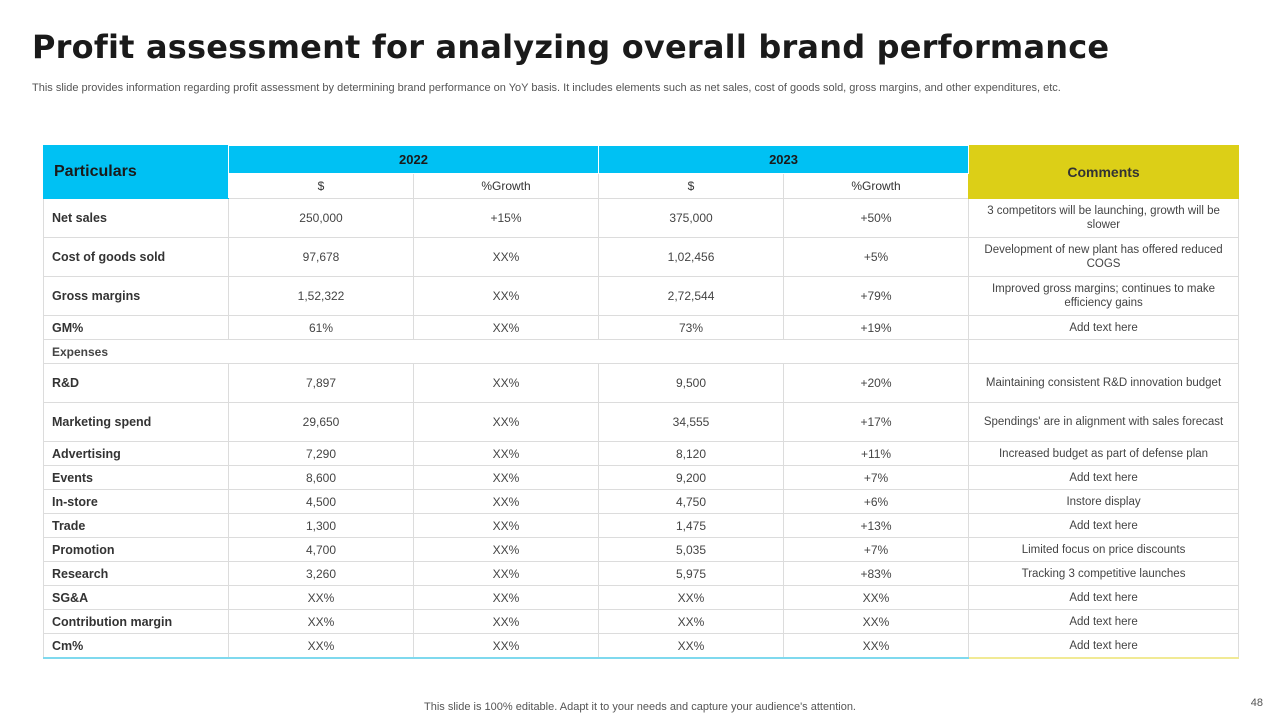  Describe the element at coordinates (321, 573) in the screenshot. I see `value-2022: 3,260` at that location.